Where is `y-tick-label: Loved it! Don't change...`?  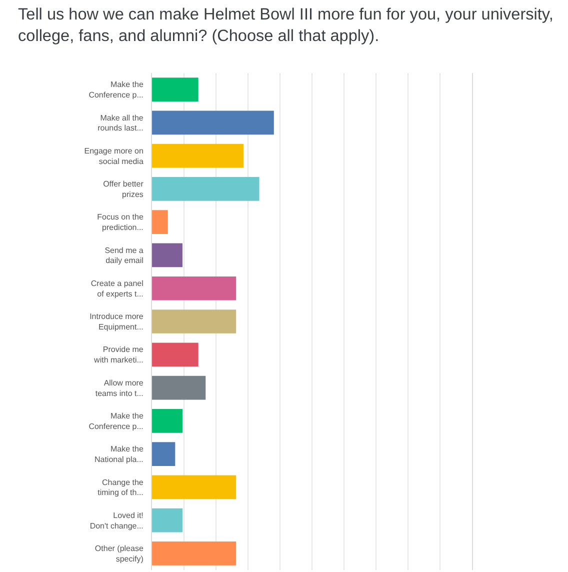 y-tick-label: Loved it! Don't change... is located at coordinates (117, 520).